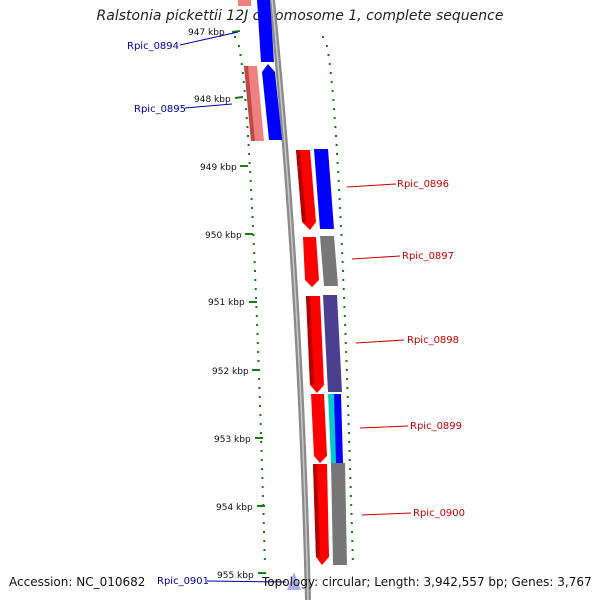 This screenshot has width=600, height=600. Describe the element at coordinates (423, 184) in the screenshot. I see `gene-label-rpic-0896: Rpic_0896` at that location.